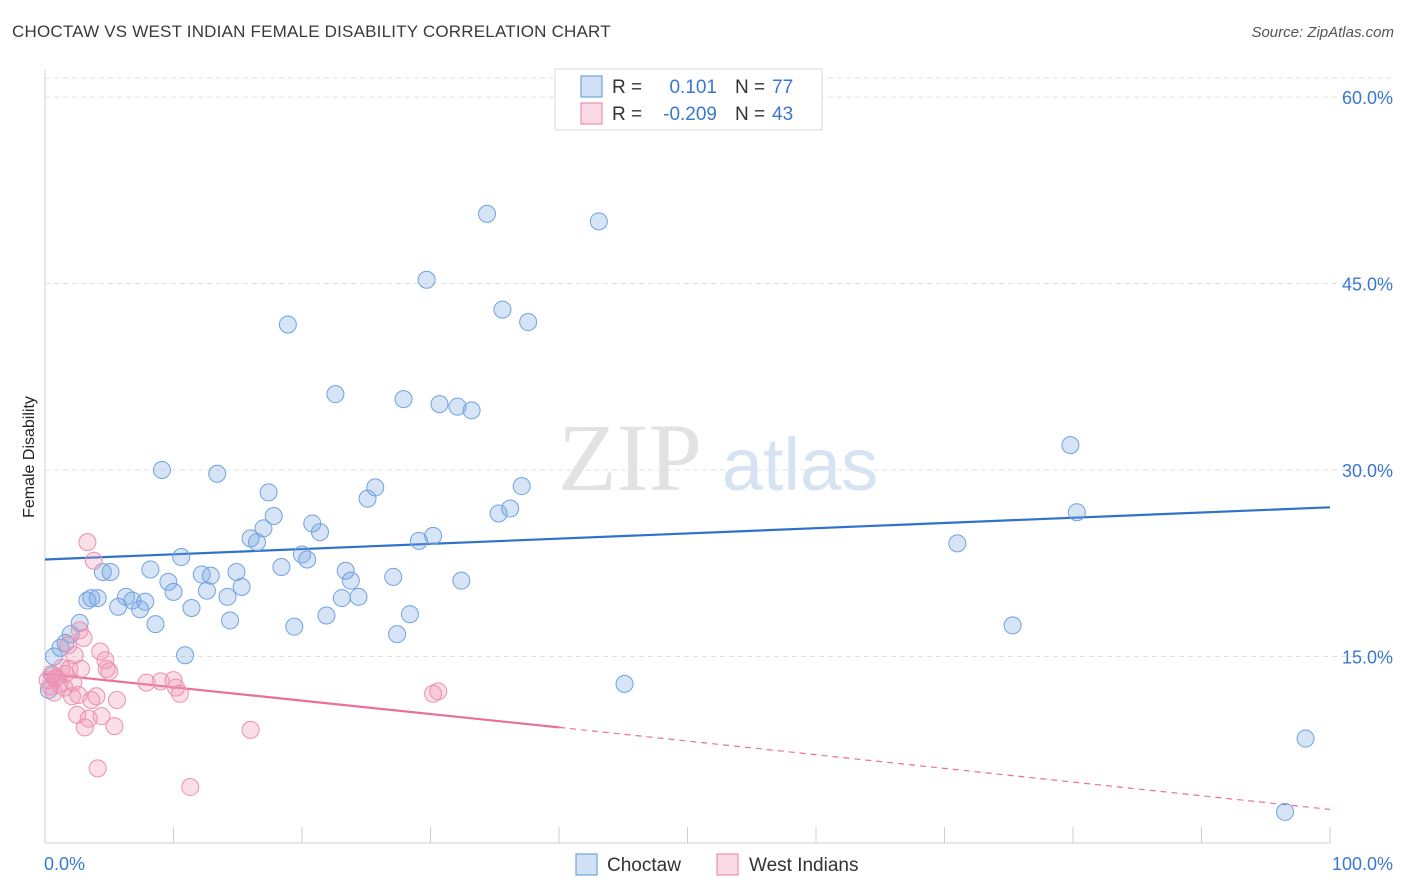 The image size is (1406, 892). Describe the element at coordinates (687, 533) in the screenshot. I see `trend-line-choctaw` at that location.